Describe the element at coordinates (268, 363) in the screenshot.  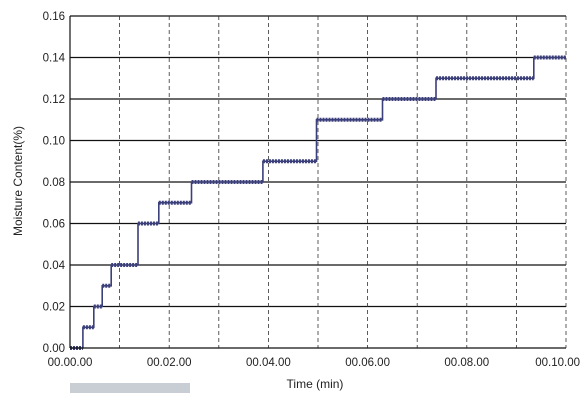
I see `x-tick-label: 00.04.00` at that location.